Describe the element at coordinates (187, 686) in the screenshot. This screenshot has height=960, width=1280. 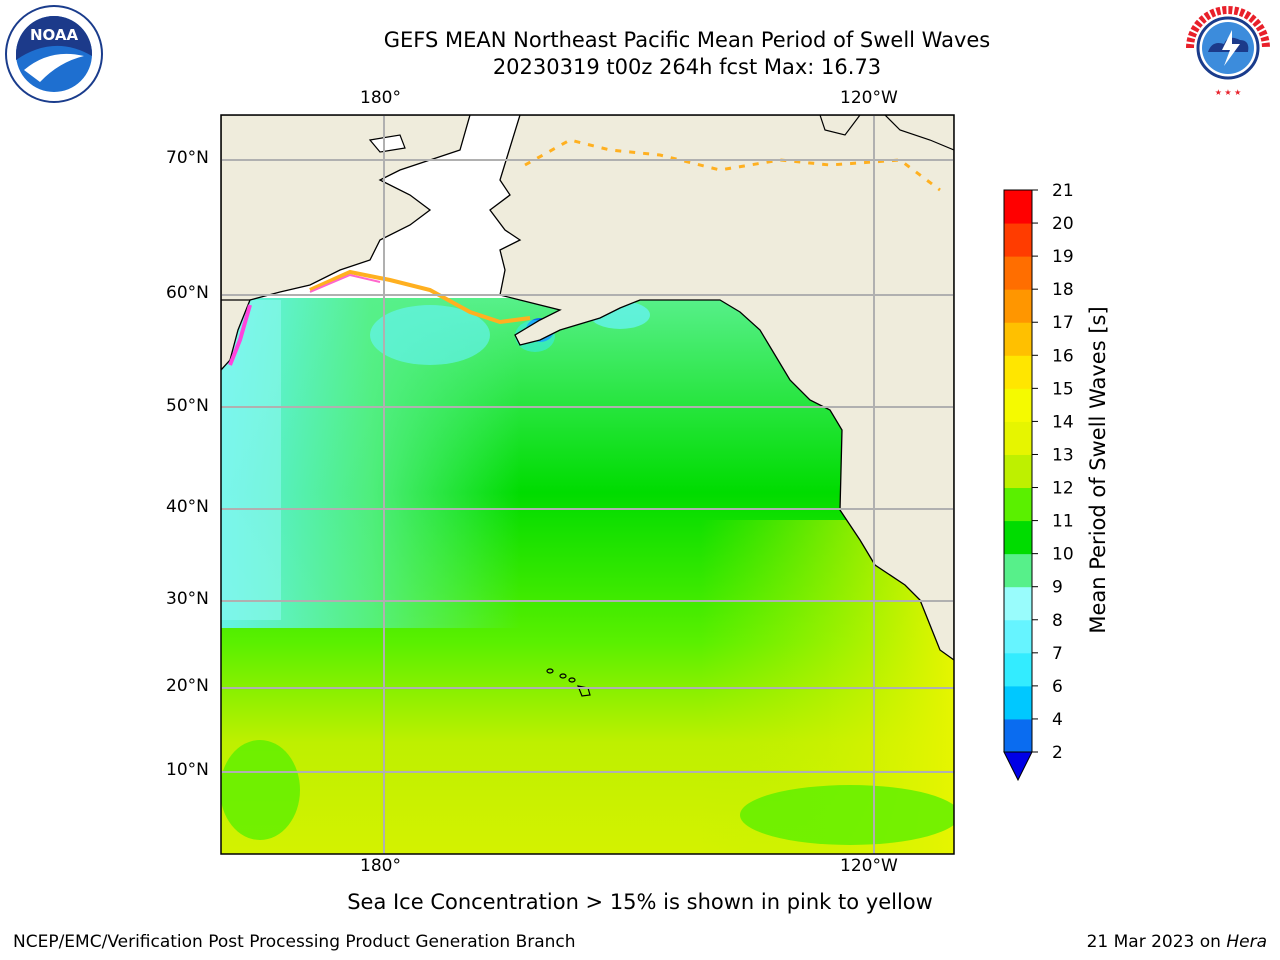
I see `lat-label-20n: 20°N` at that location.